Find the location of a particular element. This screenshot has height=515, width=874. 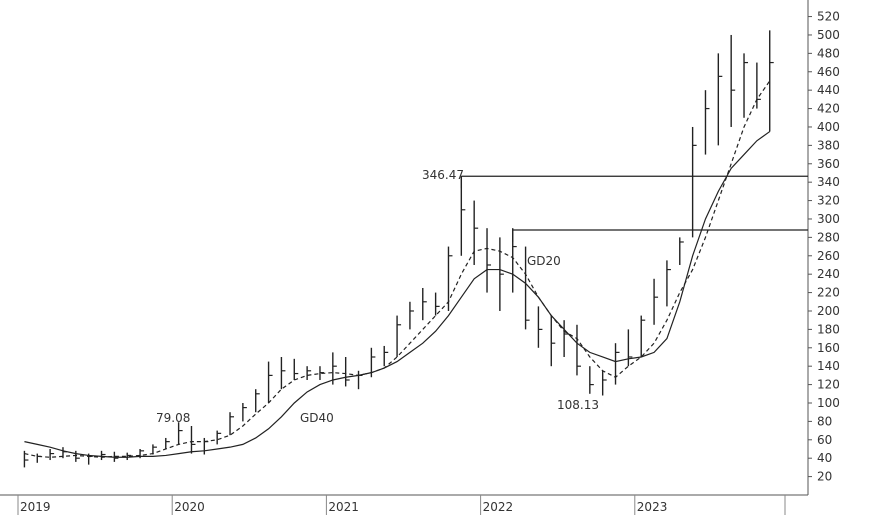

x-tick-label: 2021 is located at coordinates (343, 507).